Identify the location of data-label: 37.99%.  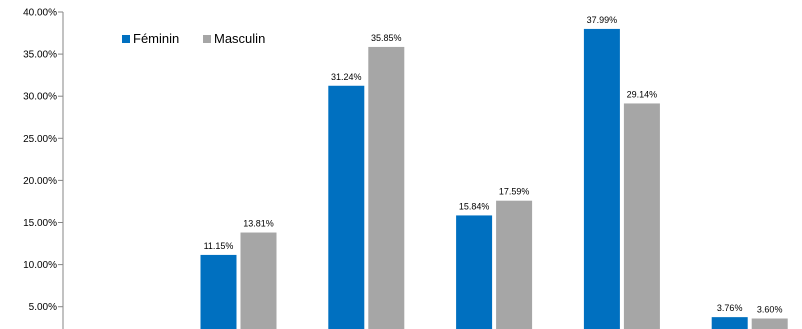
(602, 20).